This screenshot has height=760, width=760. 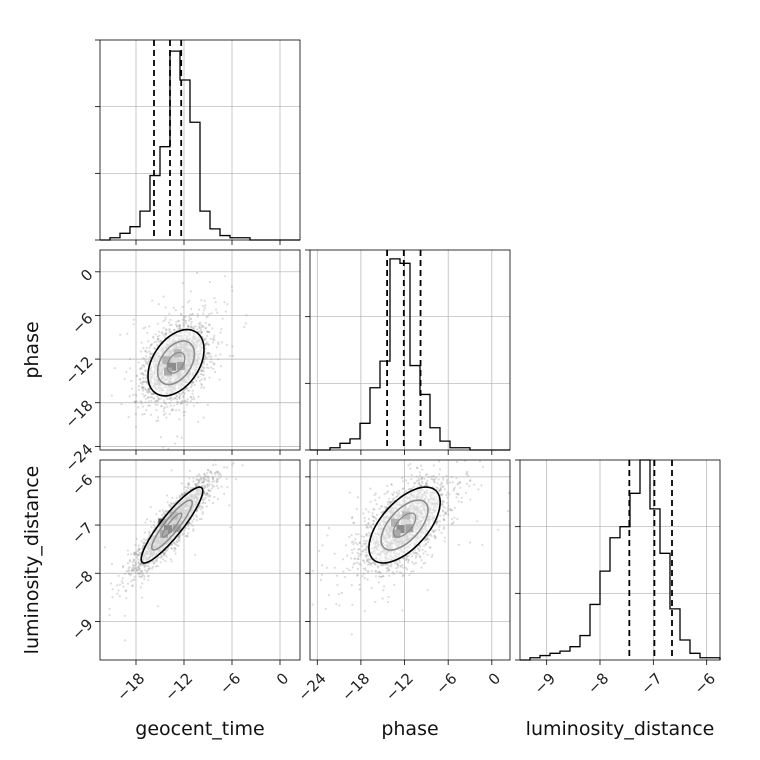 What do you see at coordinates (78, 457) in the screenshot?
I see `y-tick-label: −24` at bounding box center [78, 457].